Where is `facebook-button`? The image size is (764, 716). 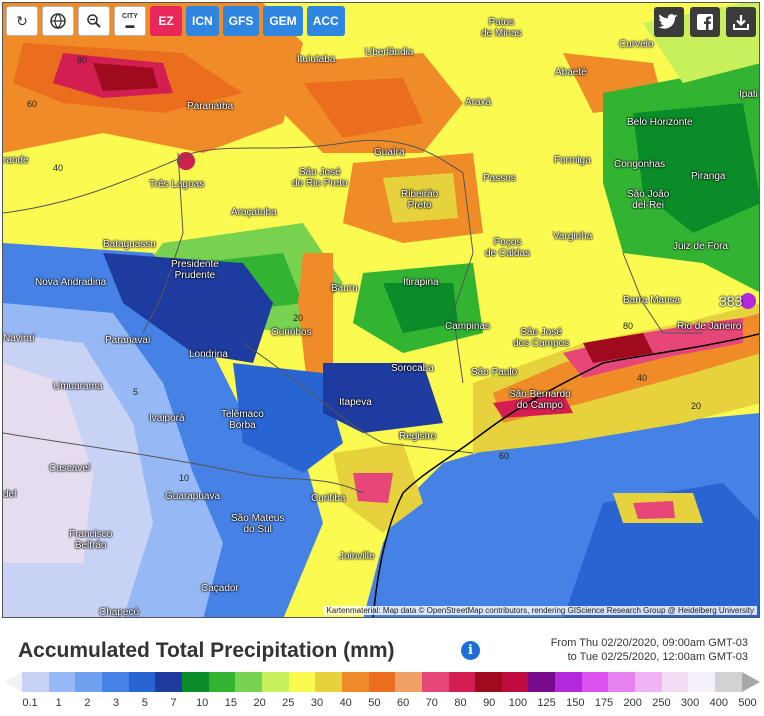 facebook-button is located at coordinates (705, 22).